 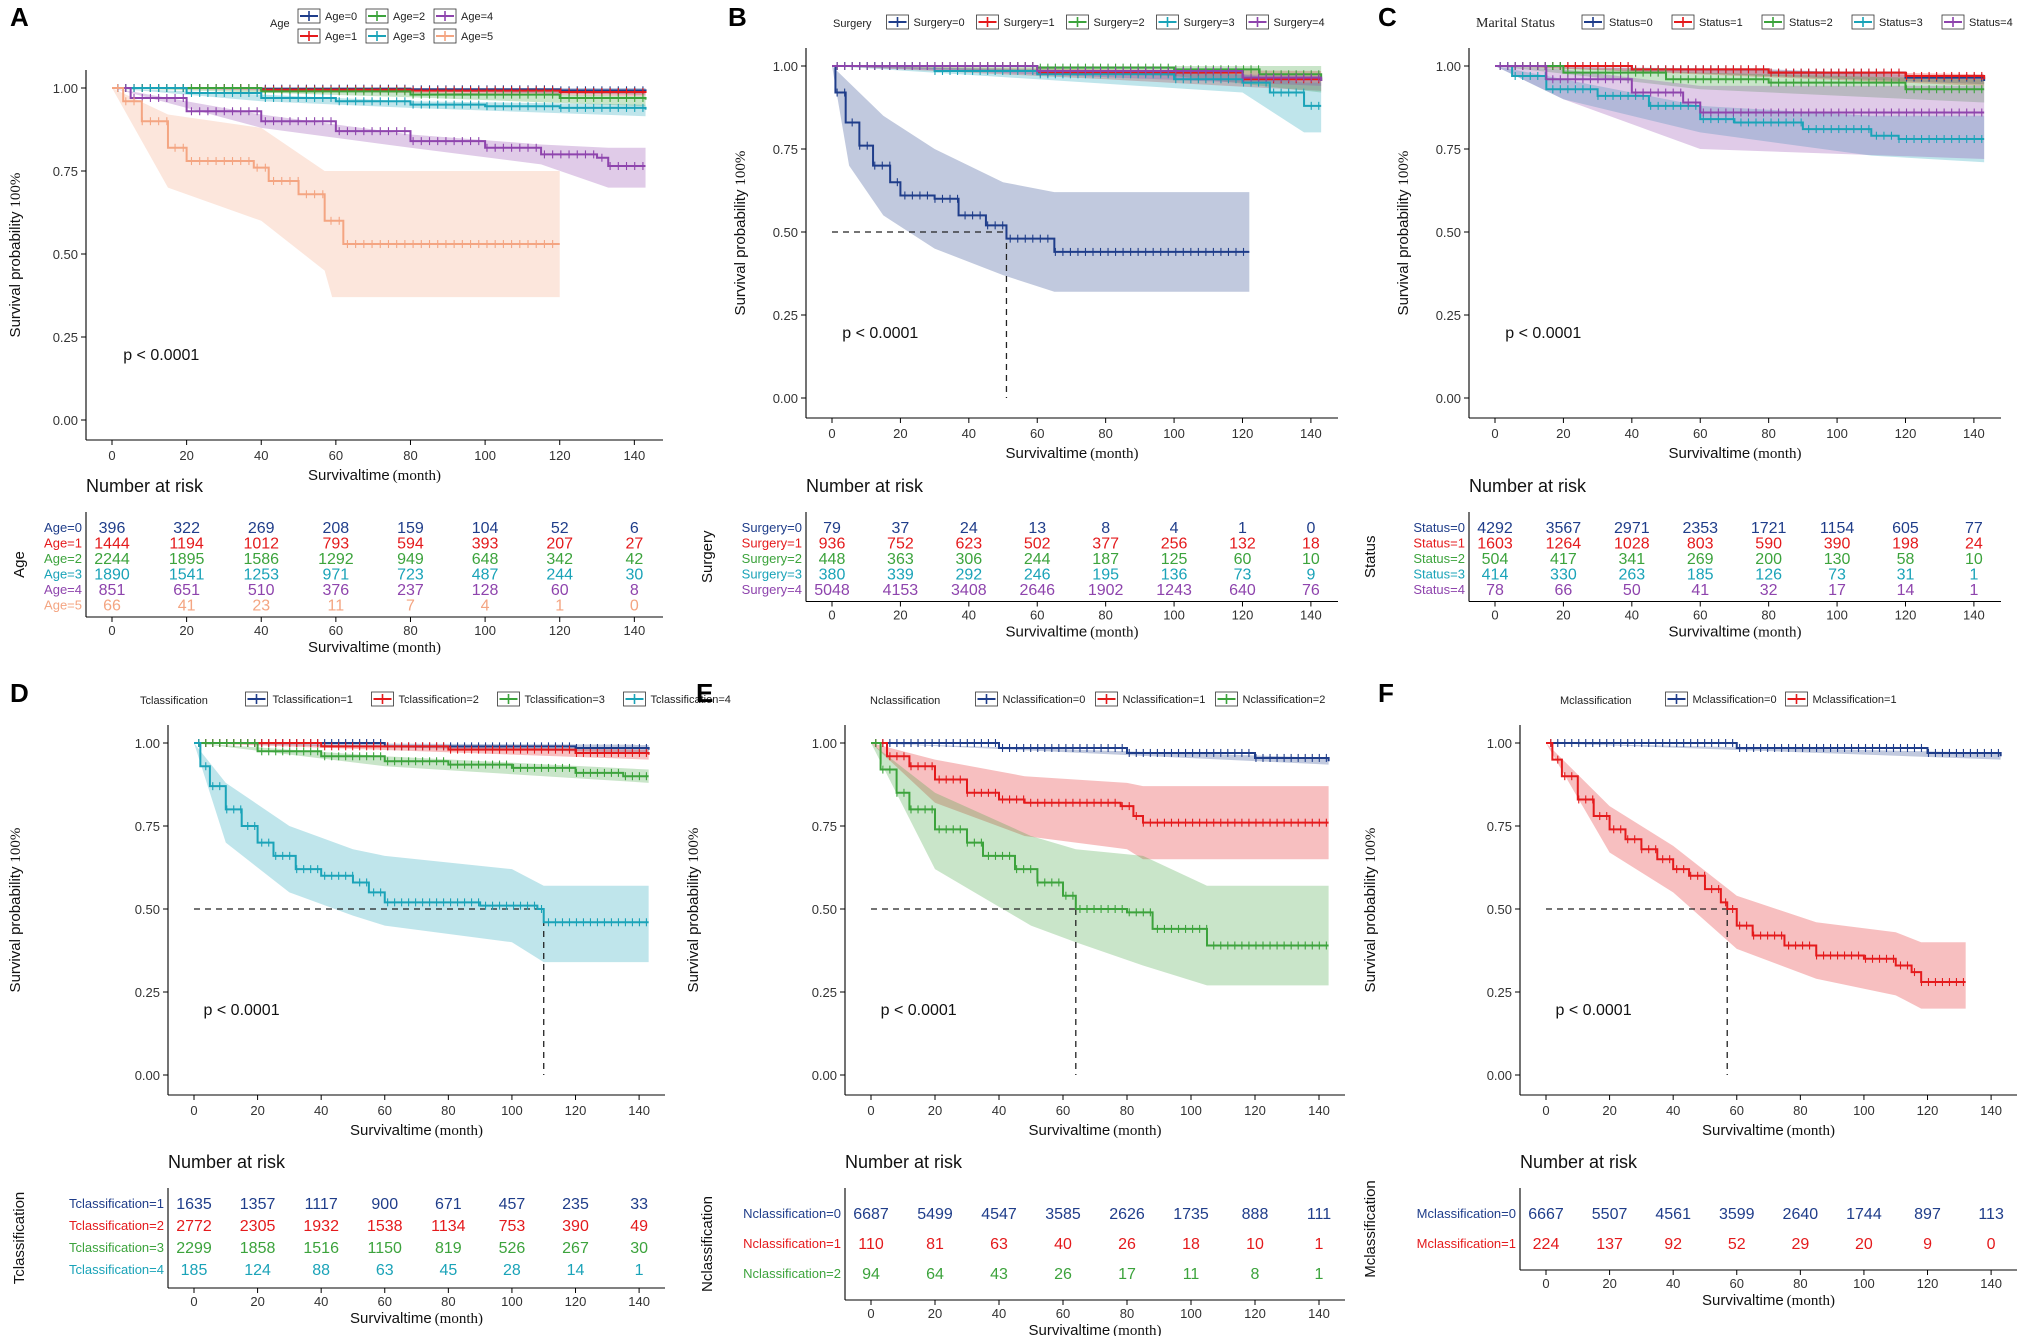 I want to click on risk-count: 136, so click(x=1174, y=575).